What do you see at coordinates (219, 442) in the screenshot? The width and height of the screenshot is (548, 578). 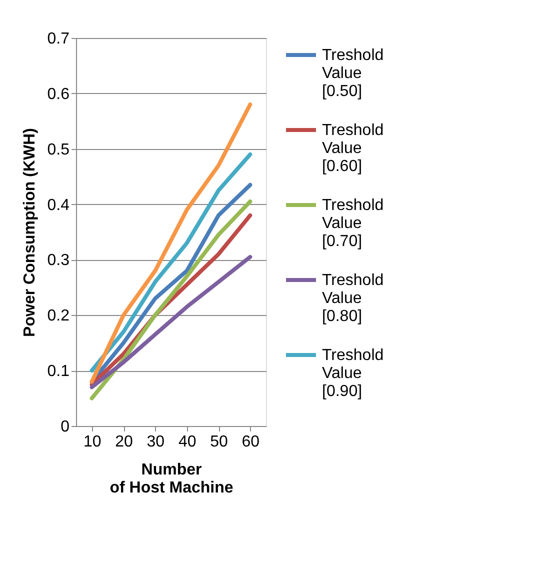 I see `x-tick-label: 50` at bounding box center [219, 442].